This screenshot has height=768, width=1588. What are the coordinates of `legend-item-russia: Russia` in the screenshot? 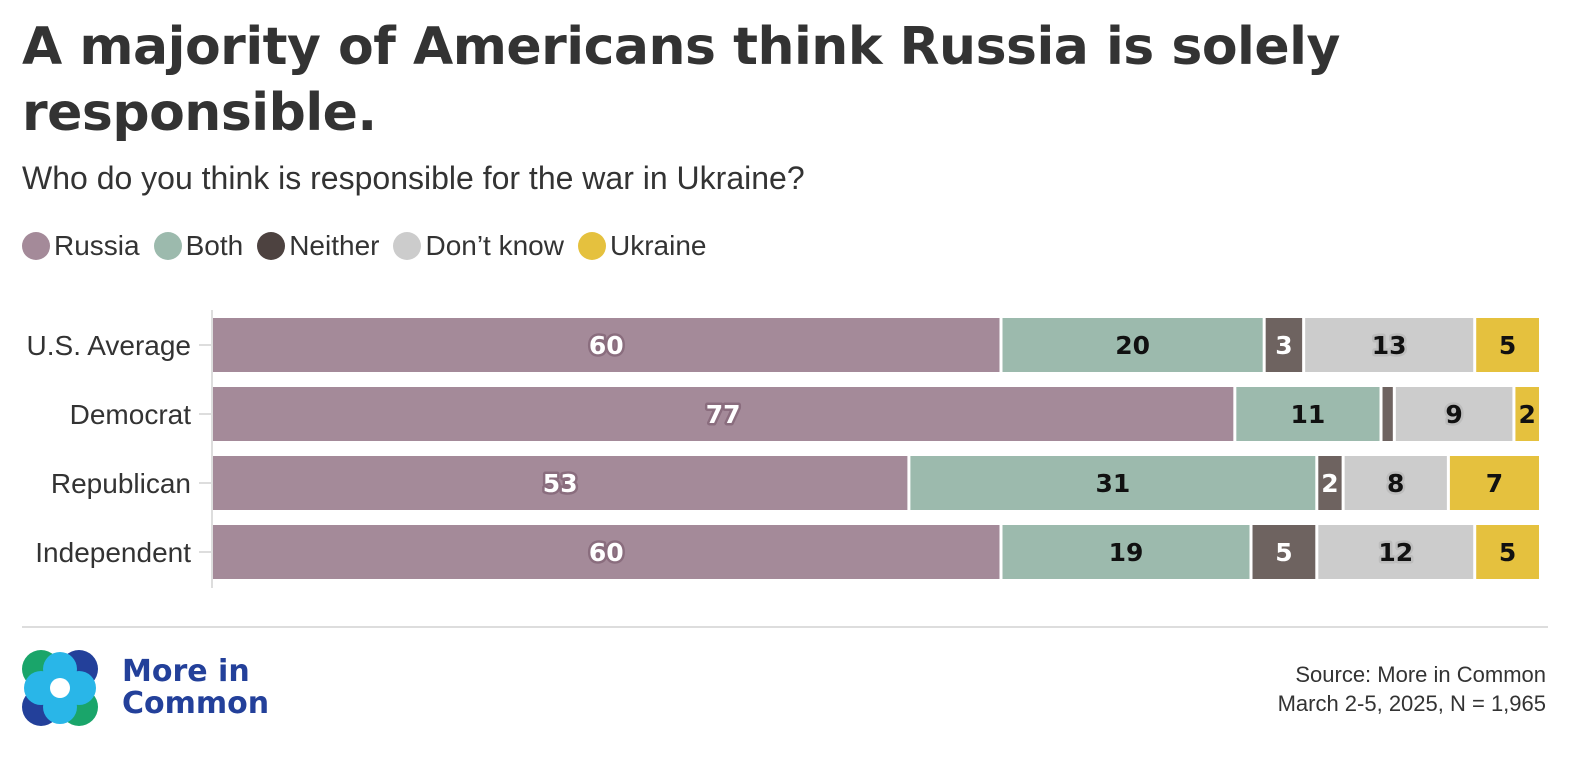 It's located at (81, 246).